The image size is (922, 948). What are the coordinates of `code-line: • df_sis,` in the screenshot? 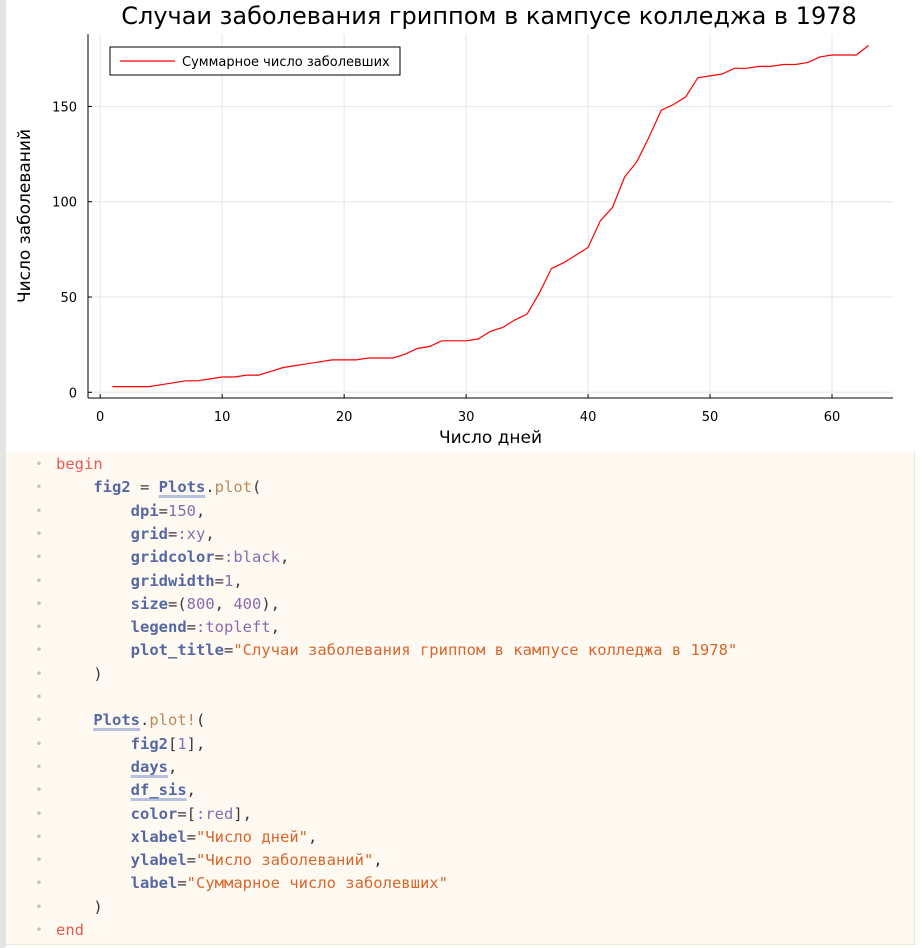 It's located at (456, 790).